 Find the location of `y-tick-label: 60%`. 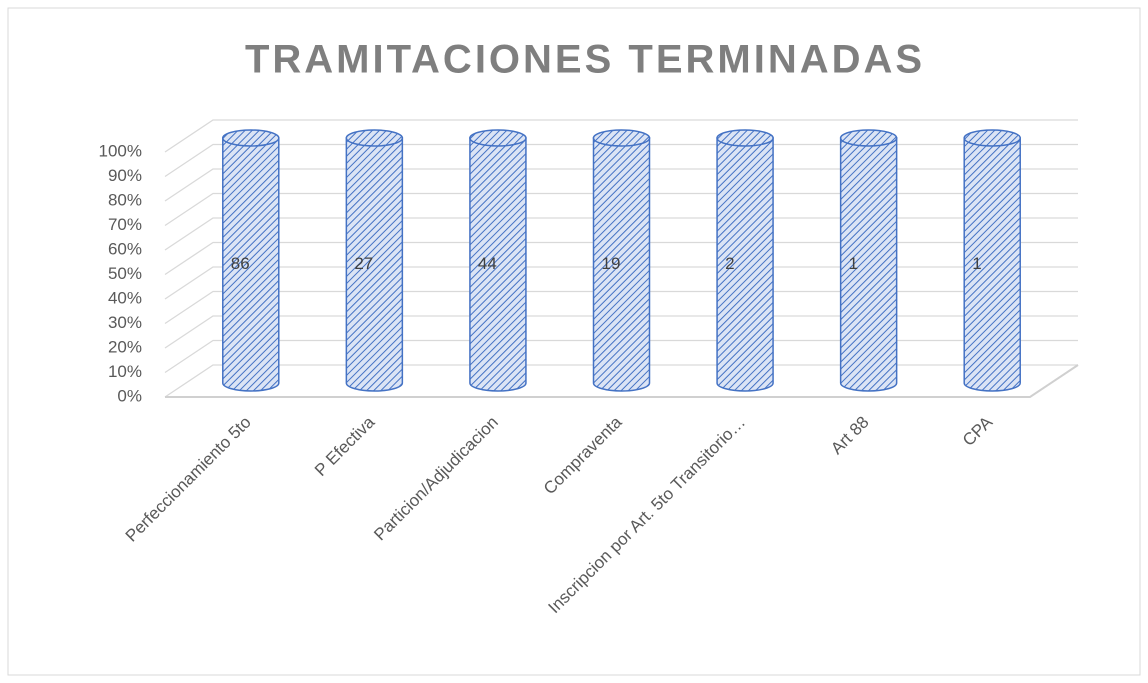

y-tick-label: 60% is located at coordinates (125, 248).